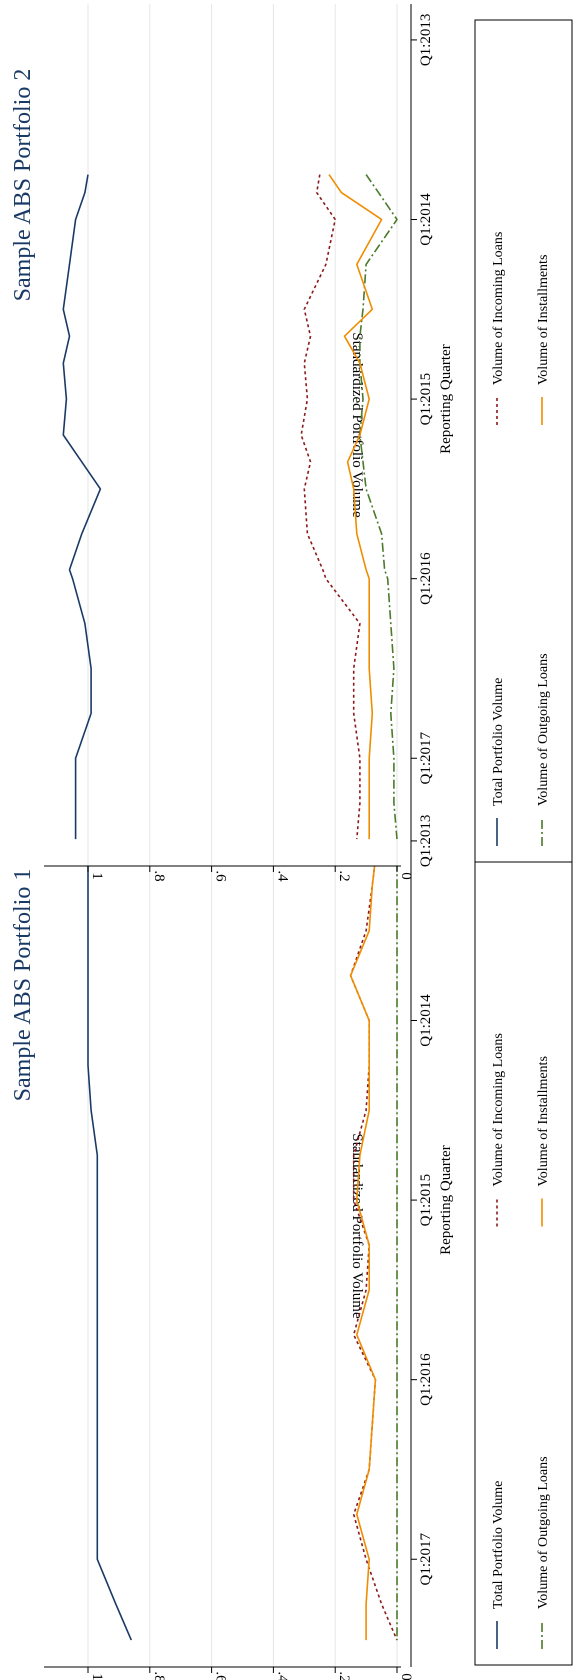  I want to click on chart-title: Sample ABS Portfolio 2, so click(23, 185).